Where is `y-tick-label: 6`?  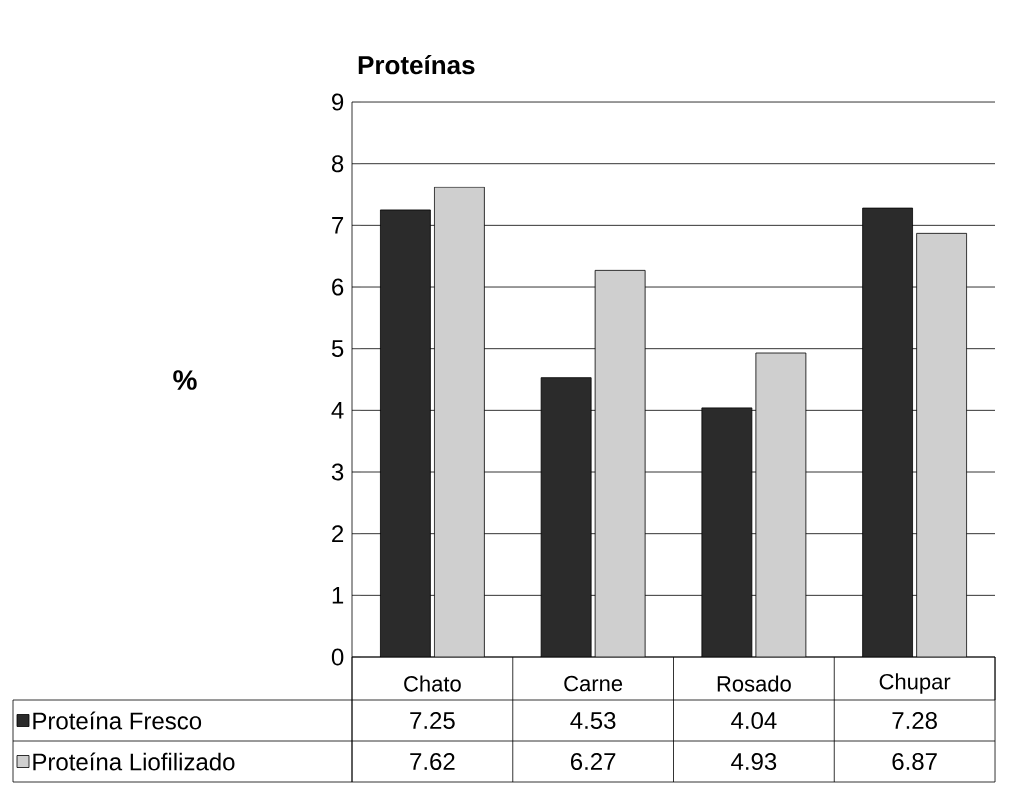 y-tick-label: 6 is located at coordinates (338, 287).